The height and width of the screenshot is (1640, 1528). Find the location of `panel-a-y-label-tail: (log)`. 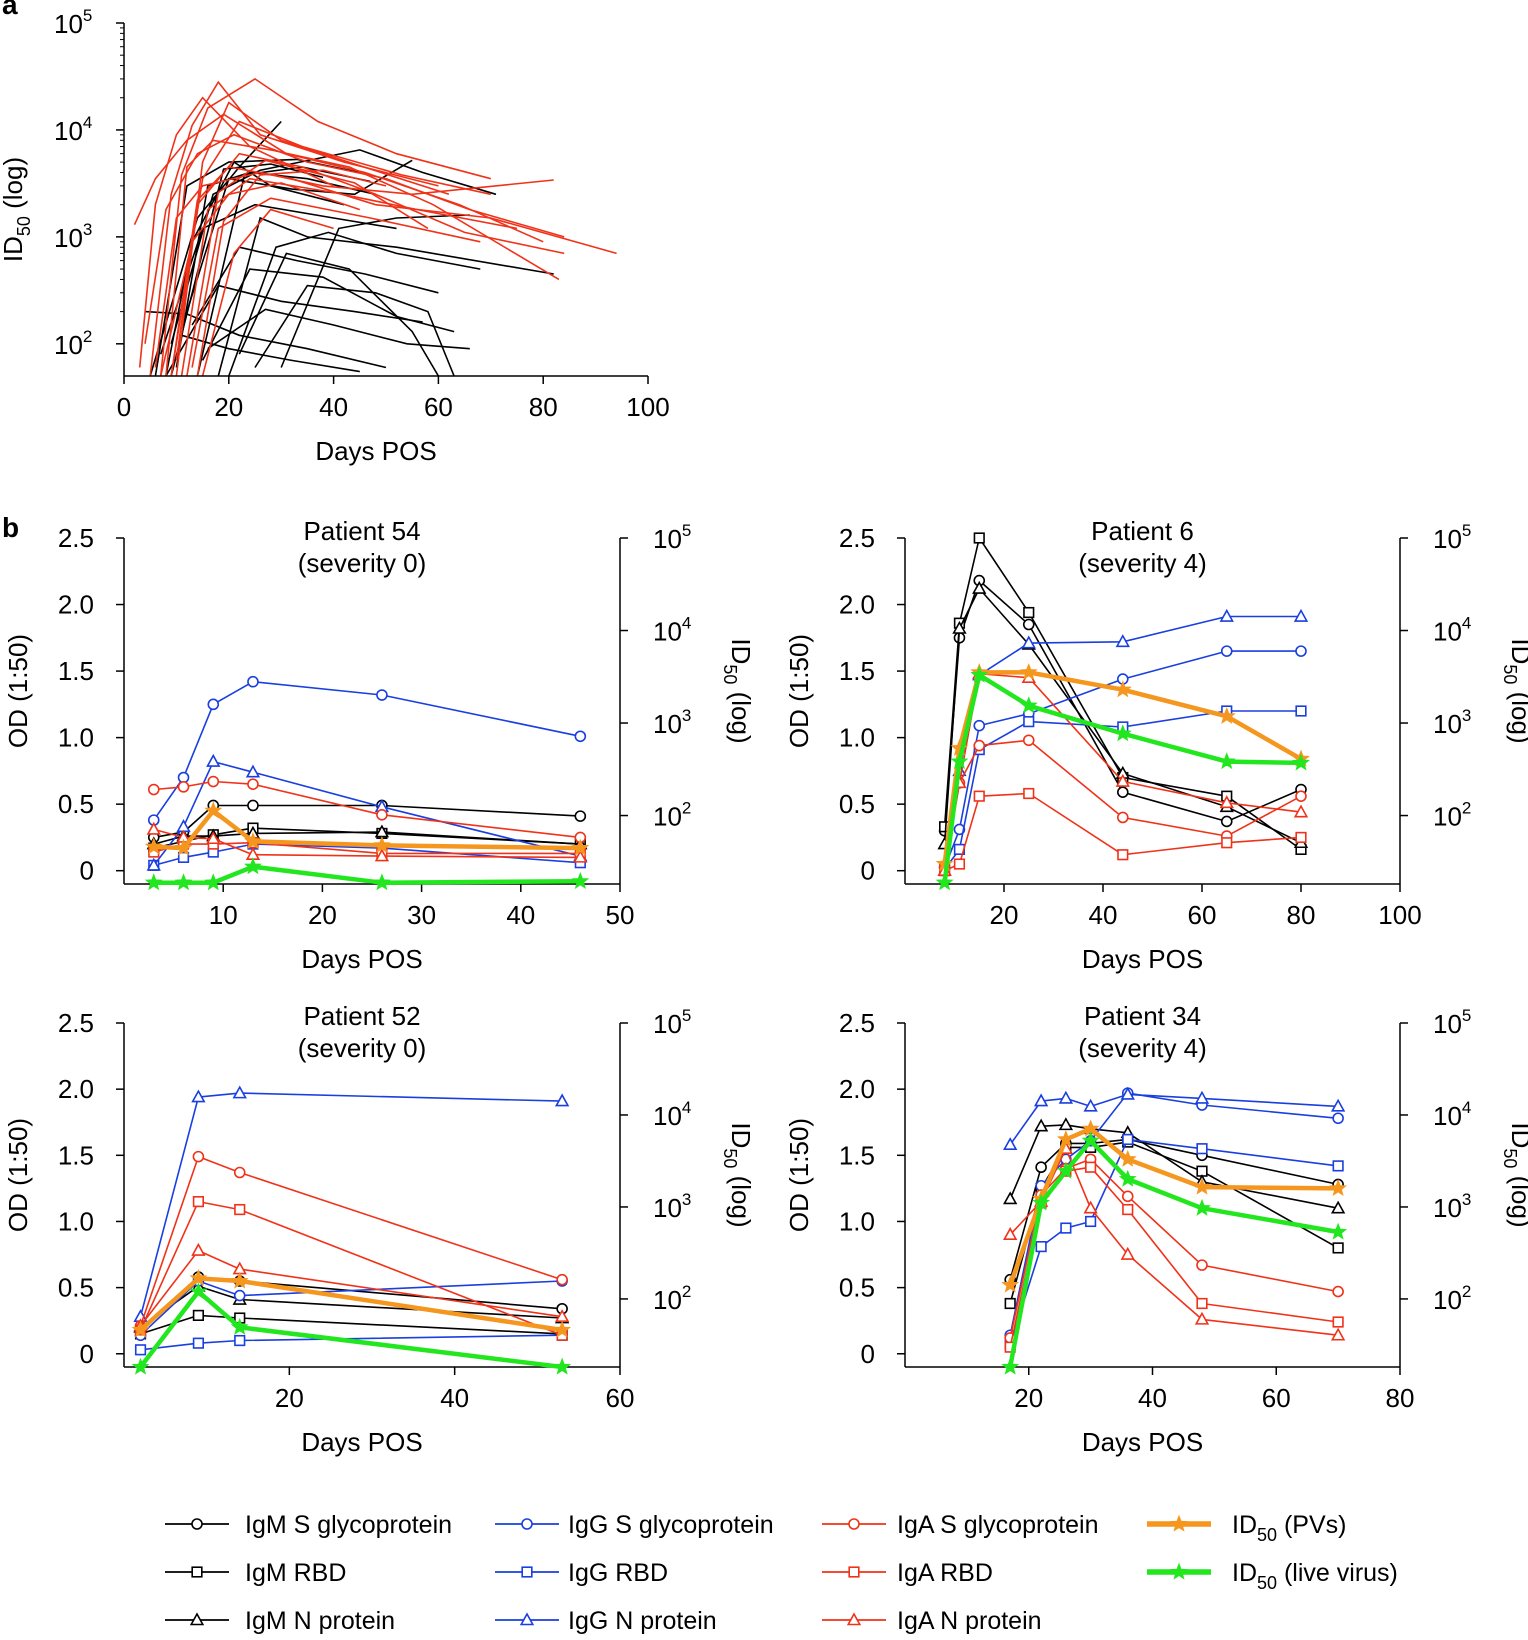

panel-a-y-label-tail: (log) is located at coordinates (14, 186).